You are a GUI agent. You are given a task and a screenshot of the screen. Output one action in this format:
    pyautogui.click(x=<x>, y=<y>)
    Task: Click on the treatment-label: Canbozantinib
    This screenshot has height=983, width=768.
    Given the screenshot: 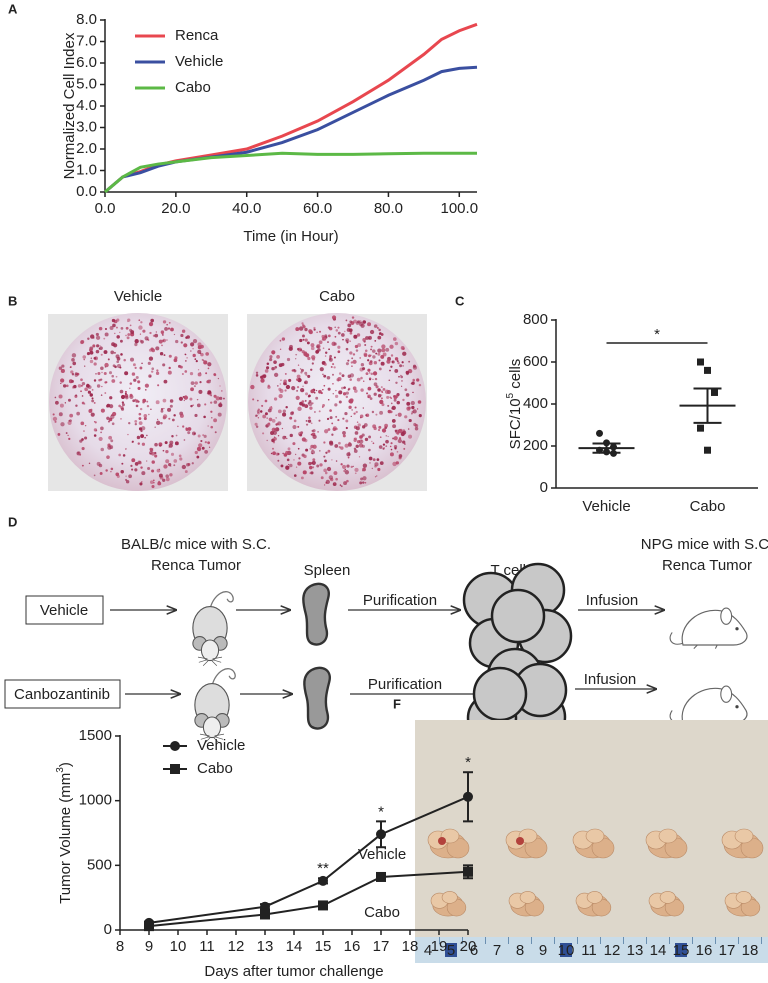 What is the action you would take?
    pyautogui.click(x=62, y=694)
    